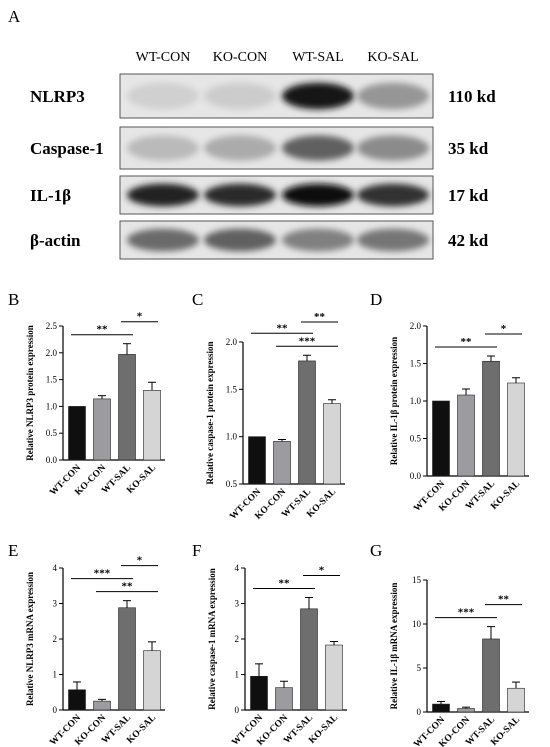 The image size is (550, 747). Describe the element at coordinates (50, 195) in the screenshot. I see `protein-label: IL-1β` at that location.